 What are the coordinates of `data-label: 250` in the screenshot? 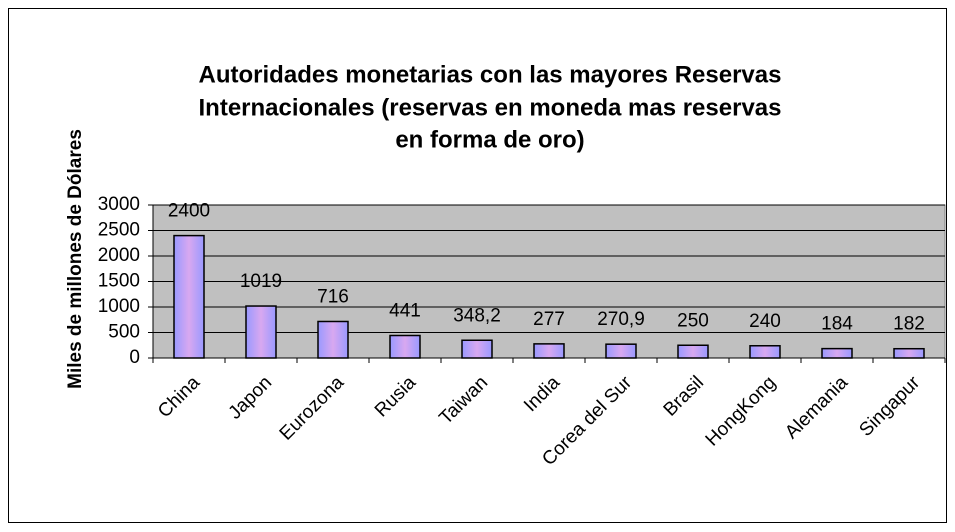 It's located at (693, 320).